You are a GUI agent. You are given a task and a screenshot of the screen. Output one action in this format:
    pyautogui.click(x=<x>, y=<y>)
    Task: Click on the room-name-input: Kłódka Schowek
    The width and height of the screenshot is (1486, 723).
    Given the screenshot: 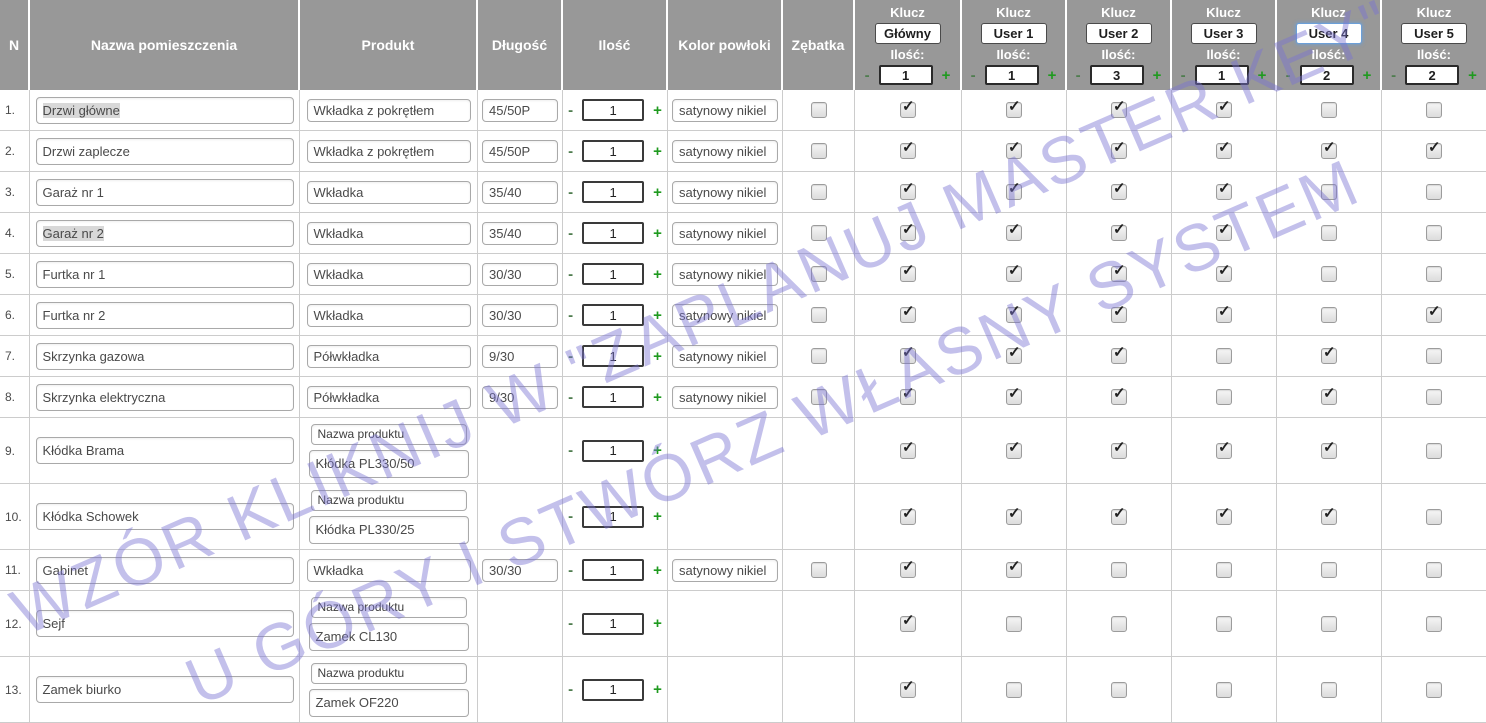 What is the action you would take?
    pyautogui.click(x=164, y=516)
    